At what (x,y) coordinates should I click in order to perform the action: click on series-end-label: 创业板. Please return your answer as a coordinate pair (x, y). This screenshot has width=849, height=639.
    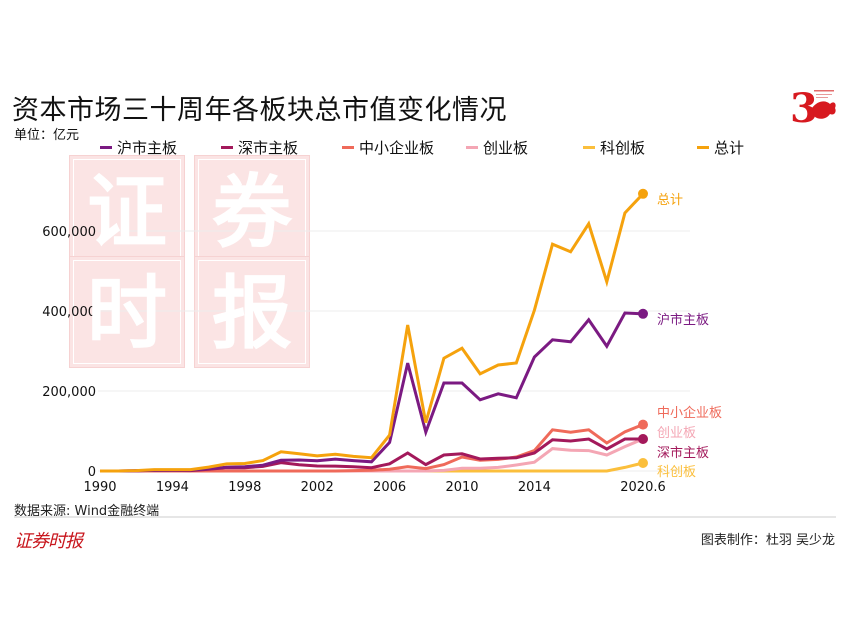
    Looking at the image, I should click on (676, 433).